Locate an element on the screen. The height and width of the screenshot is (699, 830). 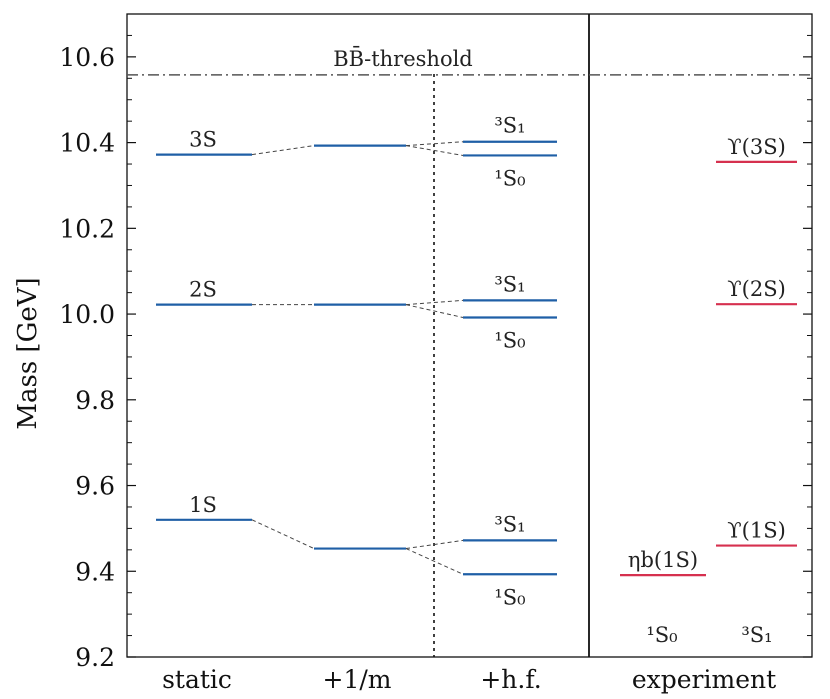
threshold-label: BB̄-threshold is located at coordinates (403, 58).